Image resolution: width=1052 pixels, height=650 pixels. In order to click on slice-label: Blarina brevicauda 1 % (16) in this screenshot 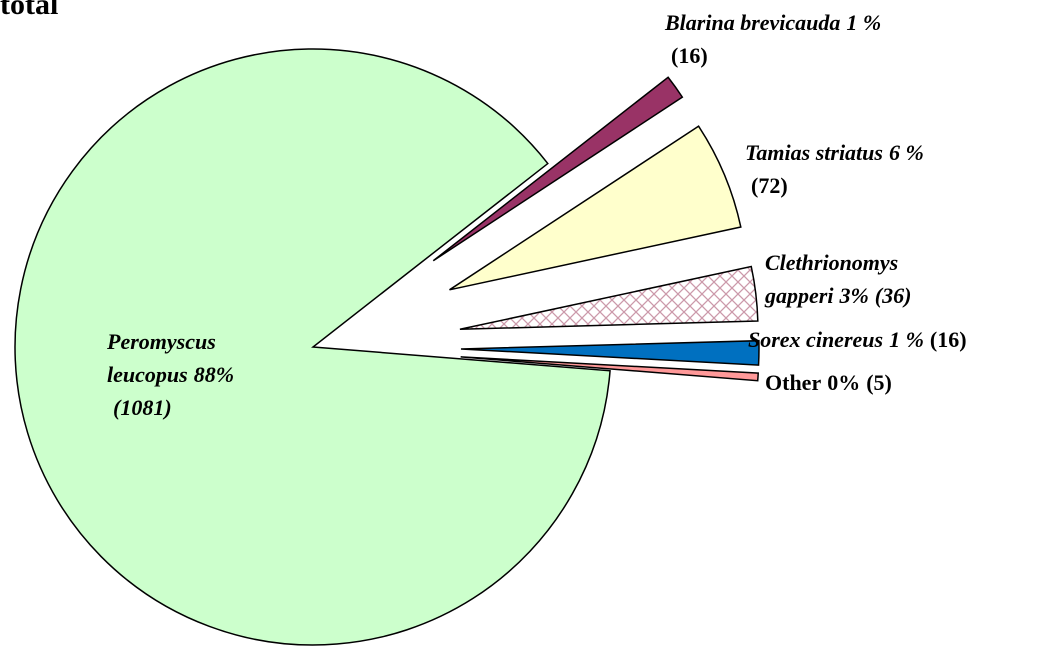, I will do `click(785, 39)`.